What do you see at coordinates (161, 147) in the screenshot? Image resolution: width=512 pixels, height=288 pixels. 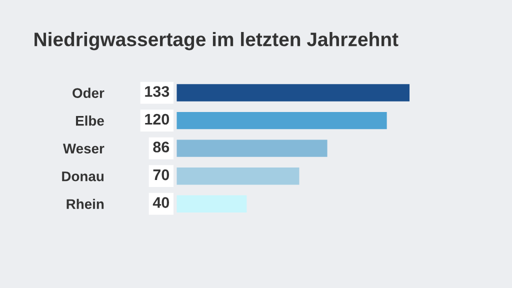 I see `data-label: 86` at bounding box center [161, 147].